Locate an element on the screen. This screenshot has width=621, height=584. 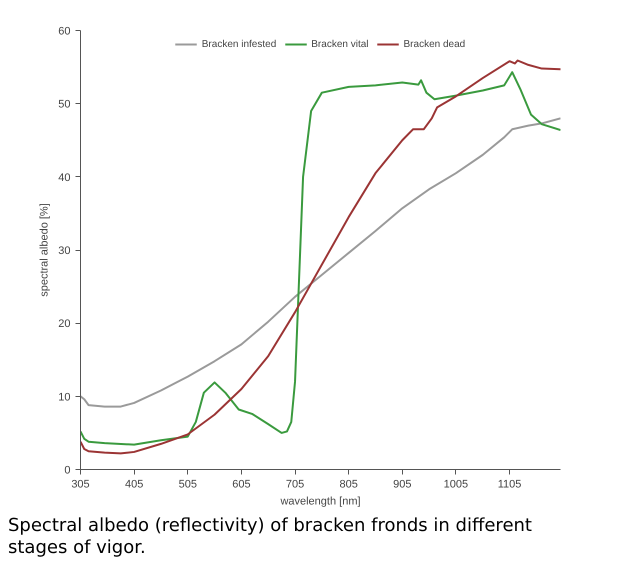
x-tick-label: 505 is located at coordinates (187, 484).